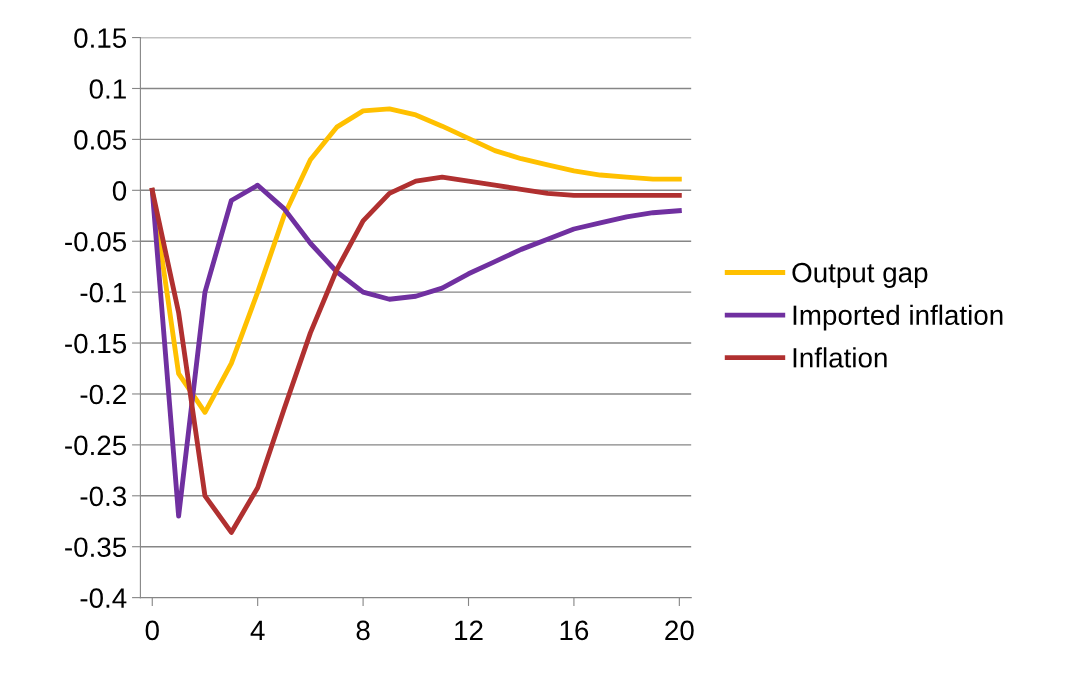 This screenshot has height=683, width=1080. I want to click on y-tick-label: -0.4, so click(103, 598).